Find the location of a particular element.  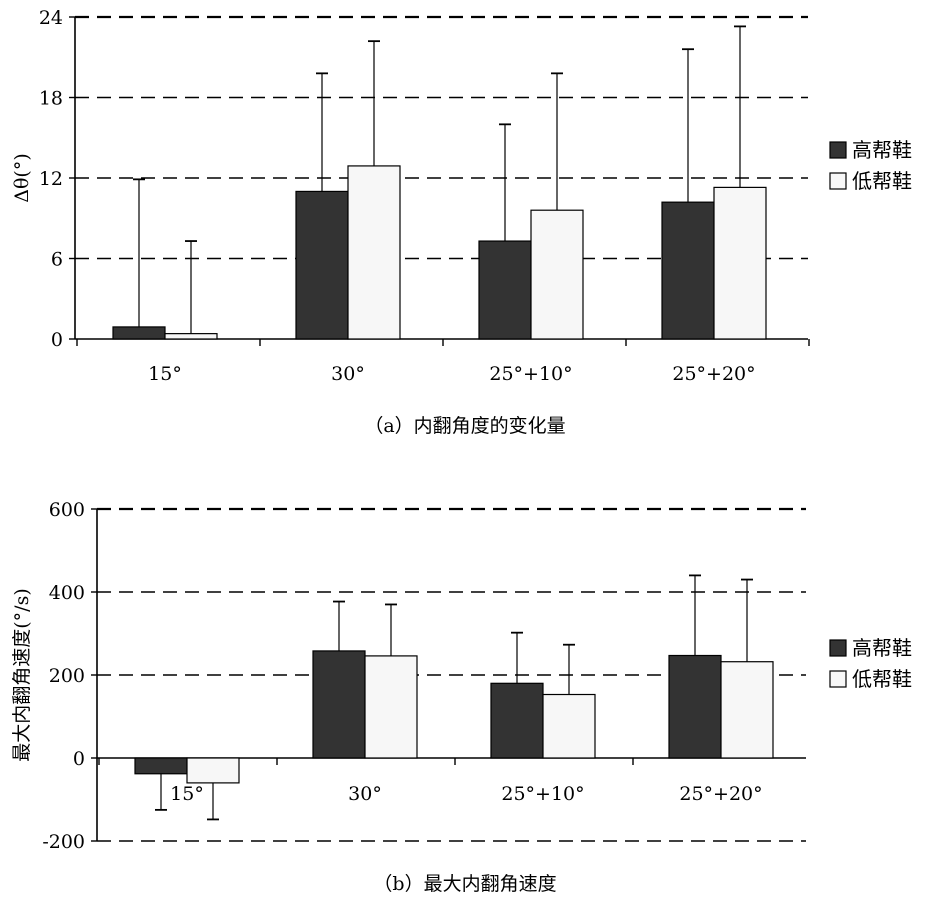

y-tick-label: 12 is located at coordinates (51, 179).